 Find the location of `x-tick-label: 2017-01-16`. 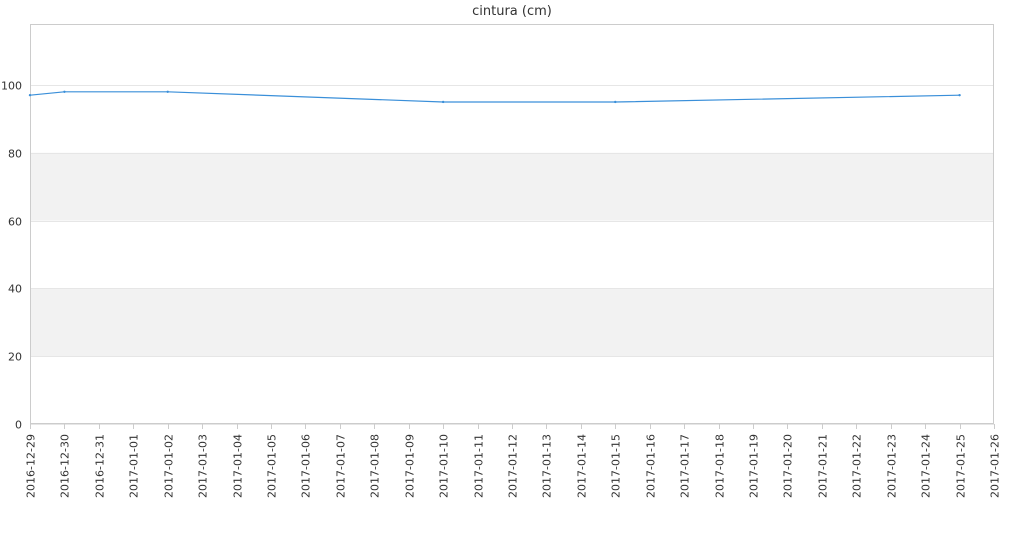

x-tick-label: 2017-01-16 is located at coordinates (651, 466).